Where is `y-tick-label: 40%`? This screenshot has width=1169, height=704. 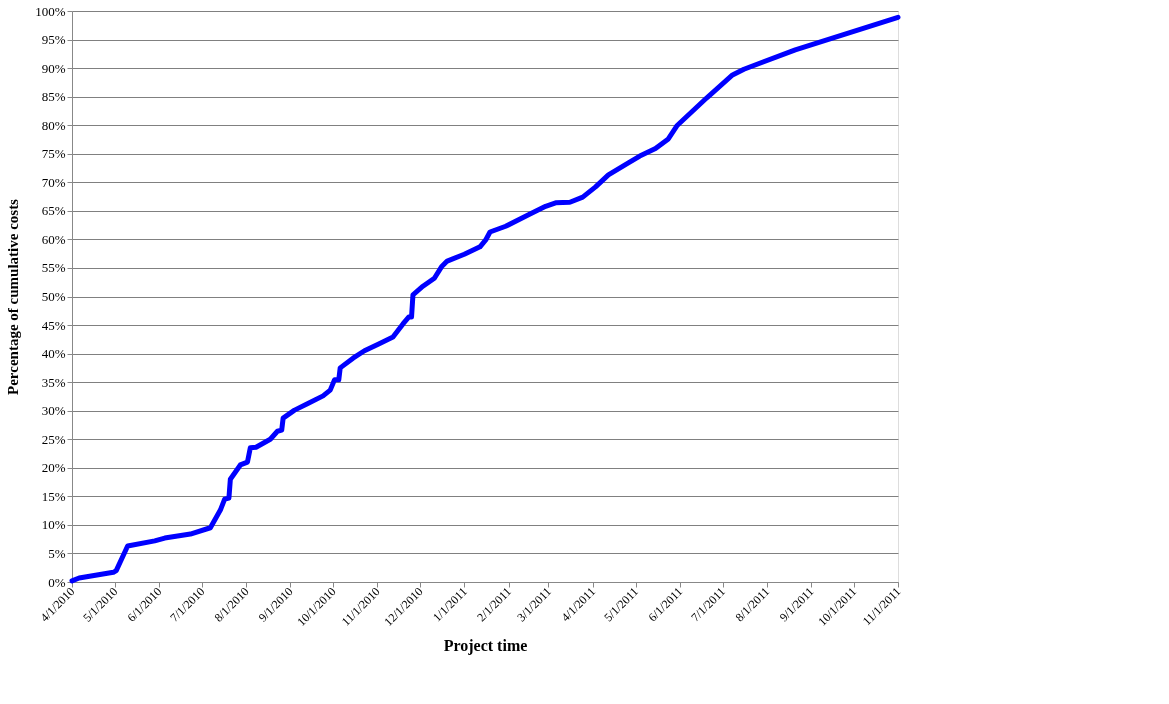 y-tick-label: 40% is located at coordinates (53, 354).